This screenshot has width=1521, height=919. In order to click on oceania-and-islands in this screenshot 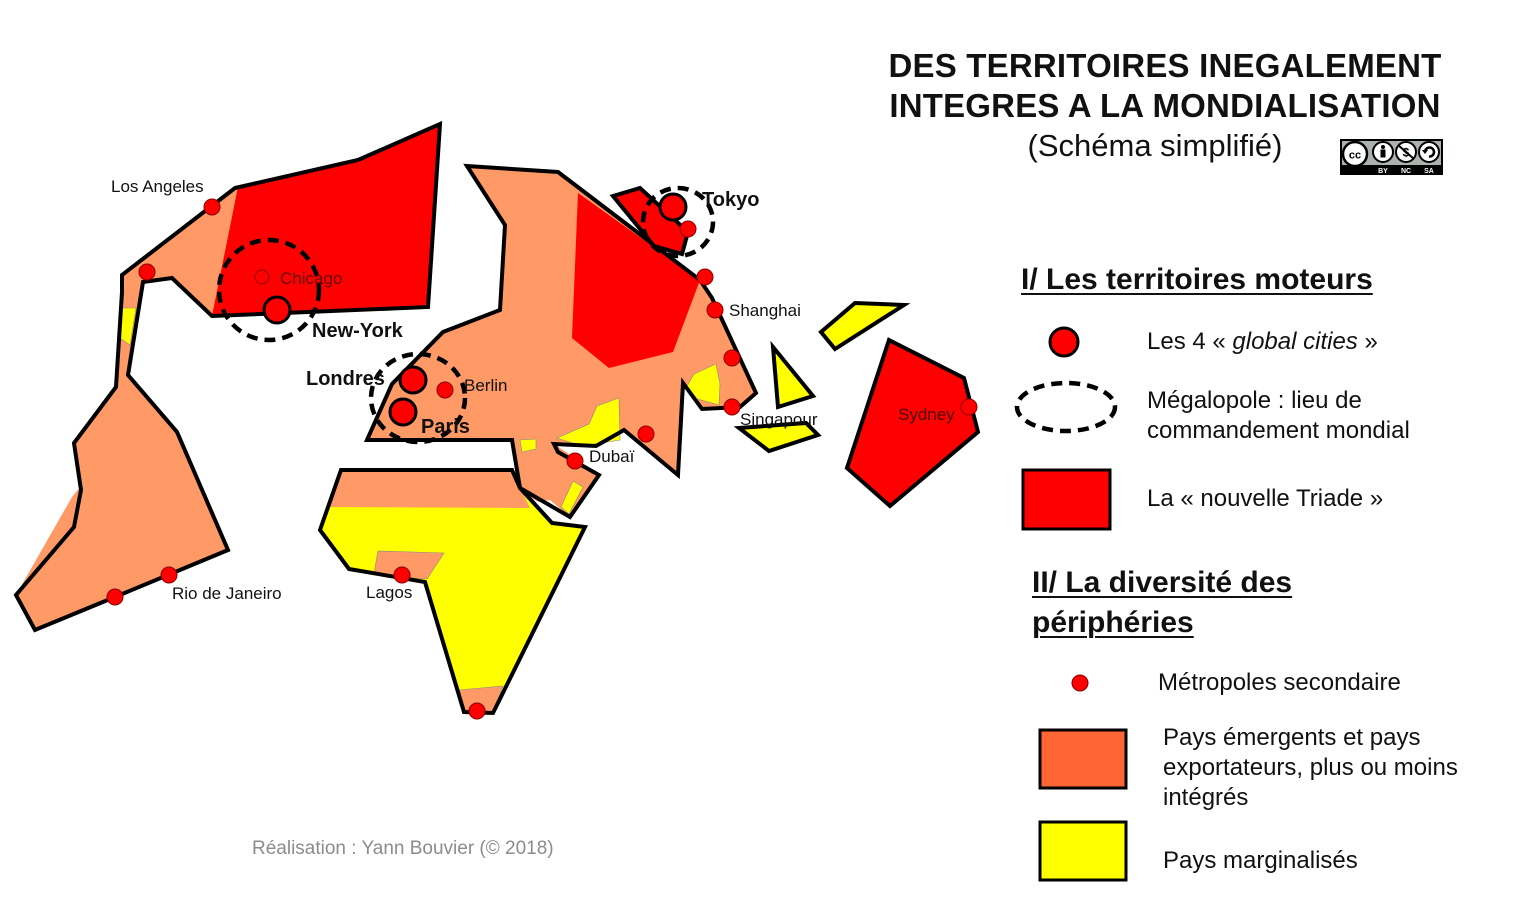, I will do `click(857, 404)`.